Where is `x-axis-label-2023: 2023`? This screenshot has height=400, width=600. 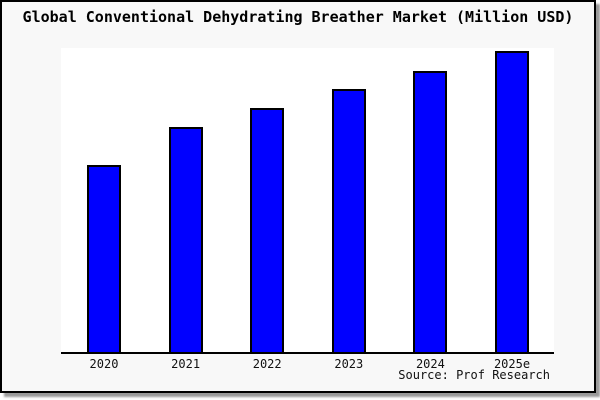
x-axis-label-2023: 2023 is located at coordinates (349, 364).